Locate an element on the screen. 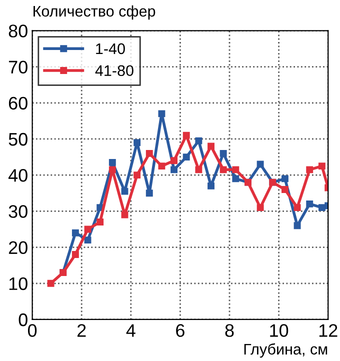 The width and height of the screenshot is (340, 361). legend-label: 1-40 is located at coordinates (110, 48).